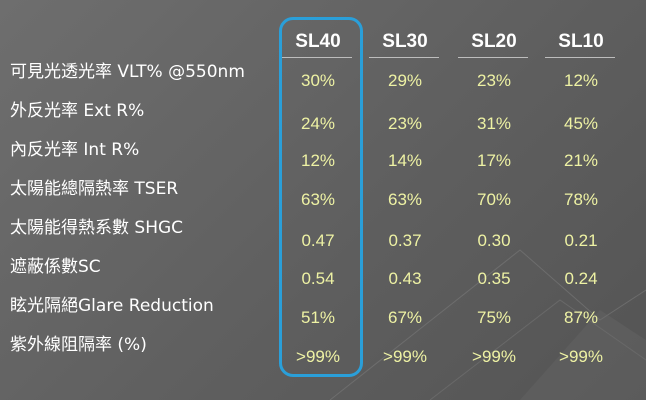  What do you see at coordinates (581, 160) in the screenshot?
I see `table-cell: 21%` at bounding box center [581, 160].